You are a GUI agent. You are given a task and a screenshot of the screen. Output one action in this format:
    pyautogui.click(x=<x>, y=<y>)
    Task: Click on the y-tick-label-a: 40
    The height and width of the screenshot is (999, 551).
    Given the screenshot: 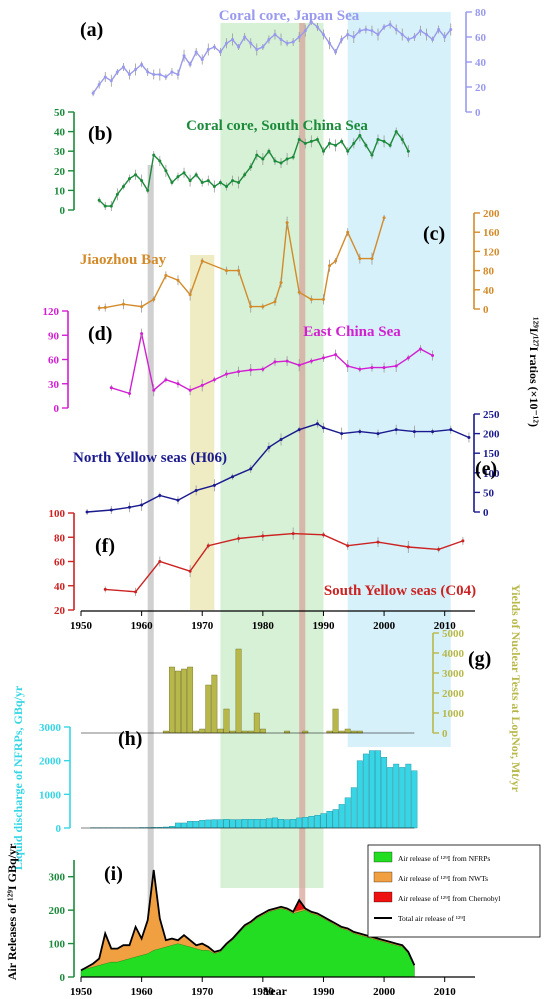 What is the action you would take?
    pyautogui.click(x=481, y=63)
    